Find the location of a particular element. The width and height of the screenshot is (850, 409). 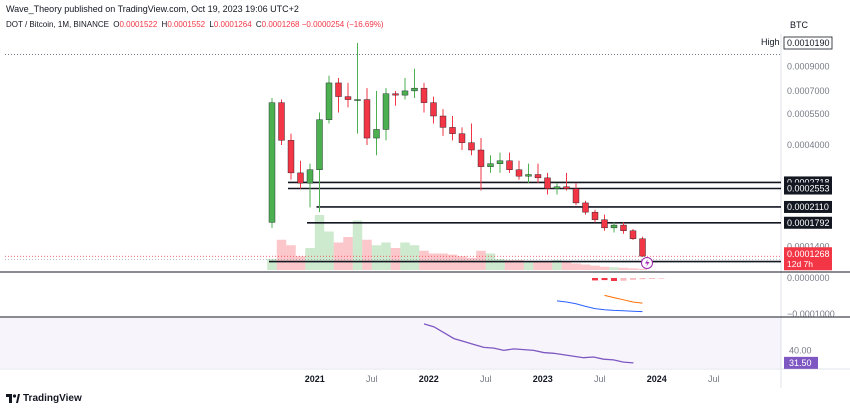

level-price-label: 0.0001792 is located at coordinates (808, 223).